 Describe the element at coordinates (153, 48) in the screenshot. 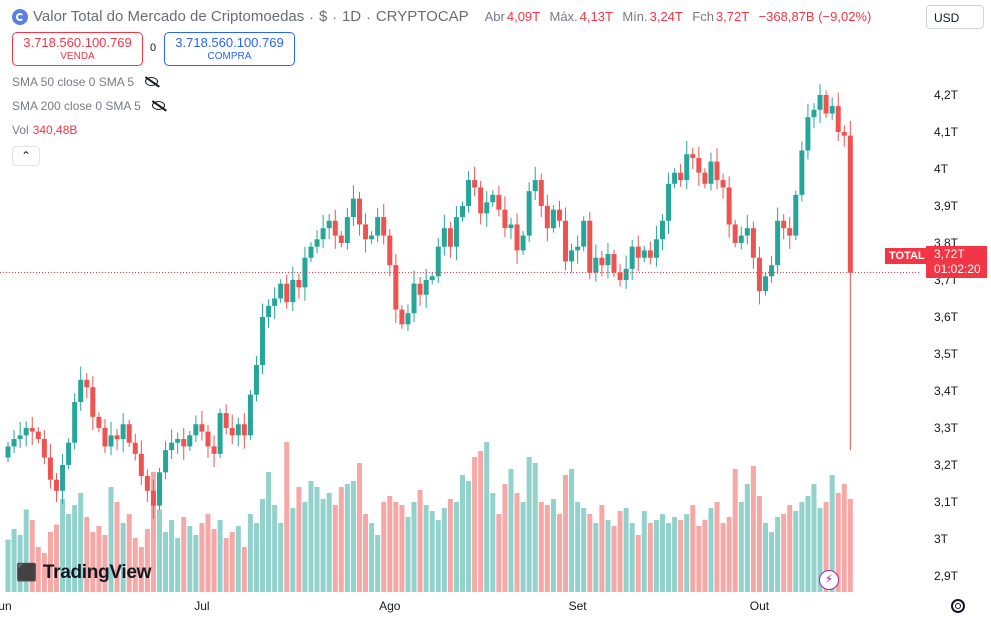

I see `spread-value: 0` at that location.